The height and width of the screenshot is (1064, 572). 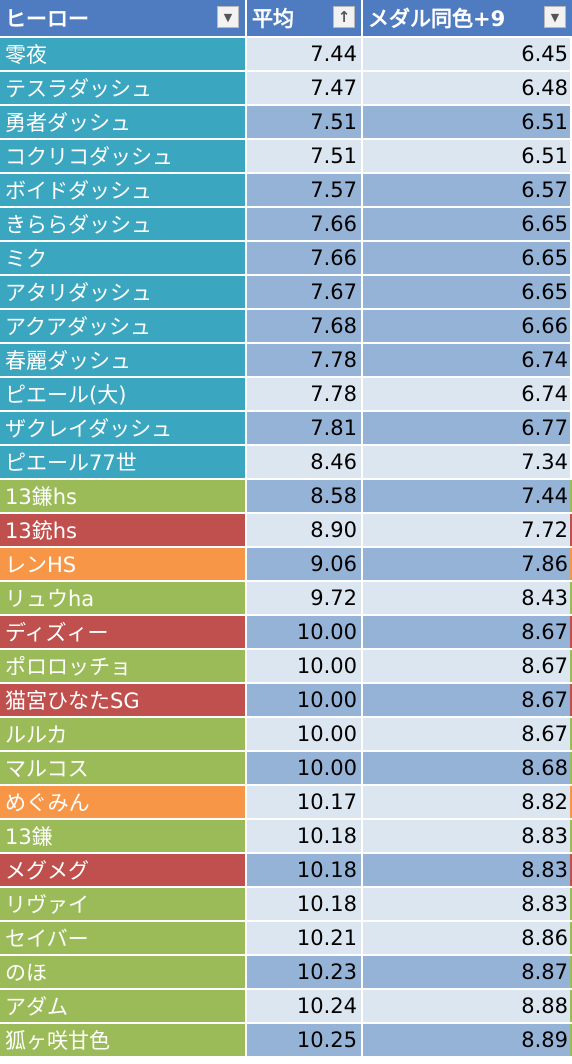 I want to click on average-cell: 10.17, so click(x=304, y=802).